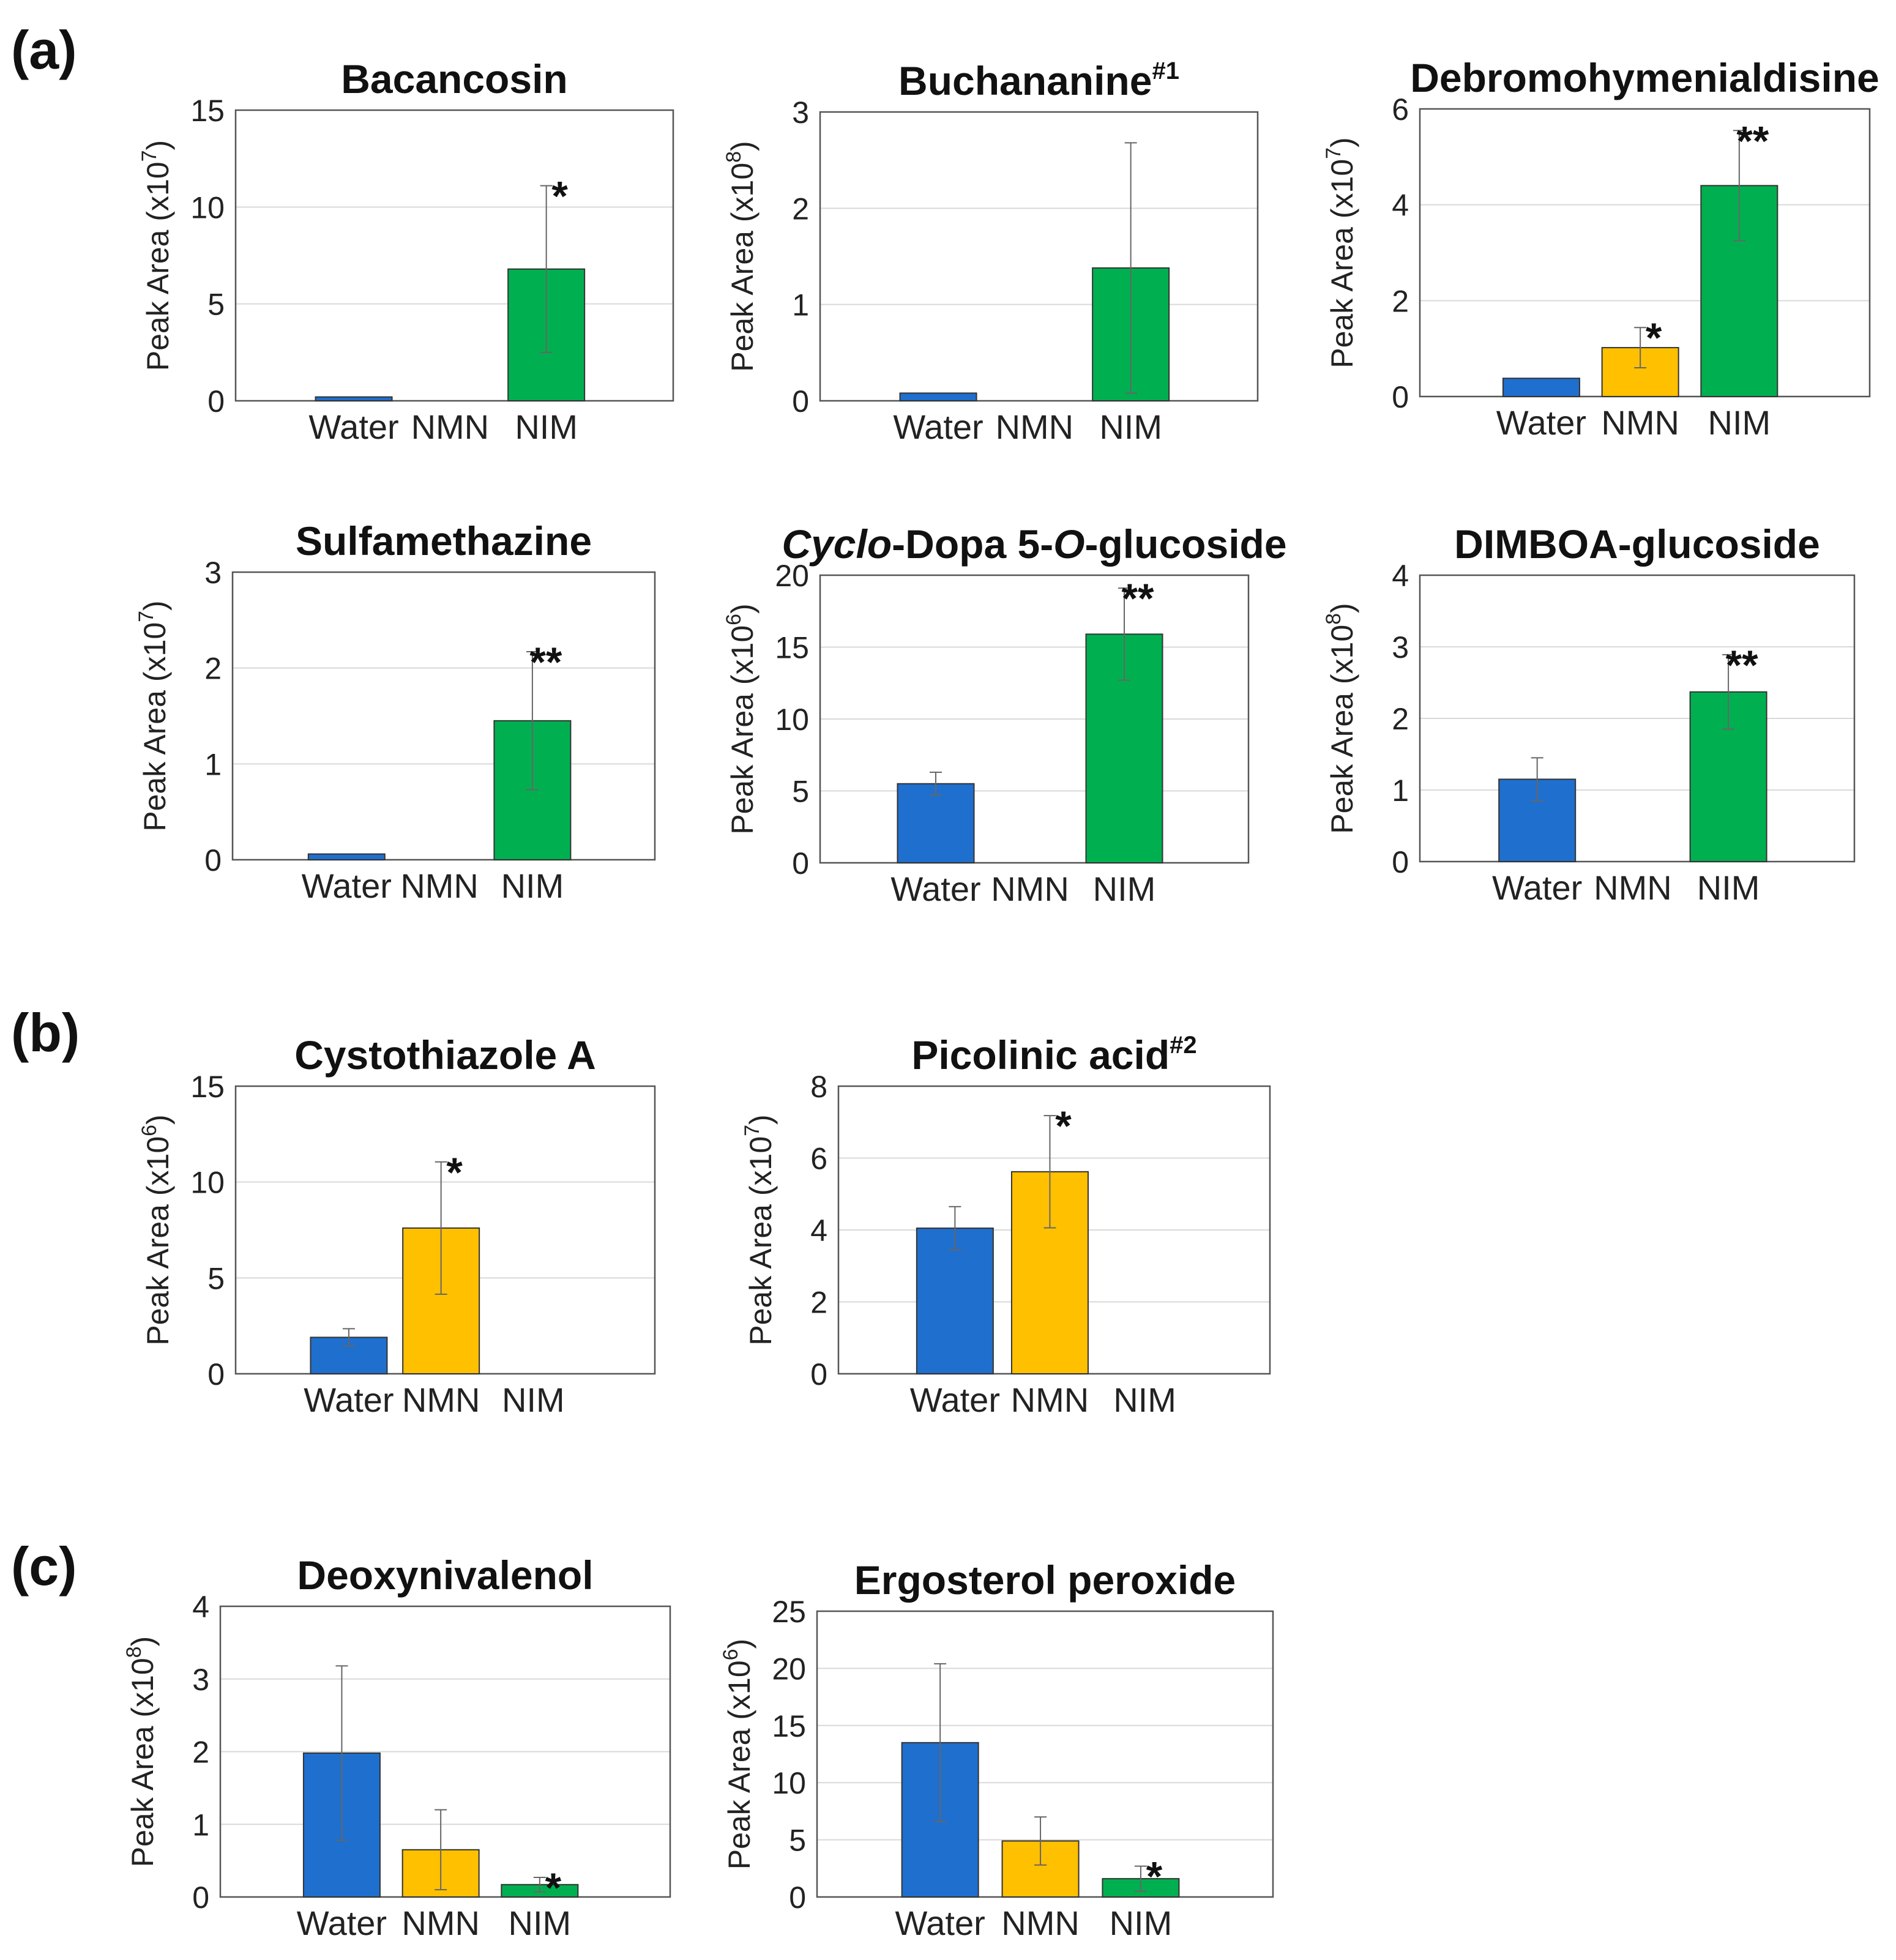 Image resolution: width=1896 pixels, height=1960 pixels. Describe the element at coordinates (1034, 544) in the screenshot. I see `chart-title: Cyclo-Dopa 5-O-glucoside` at that location.